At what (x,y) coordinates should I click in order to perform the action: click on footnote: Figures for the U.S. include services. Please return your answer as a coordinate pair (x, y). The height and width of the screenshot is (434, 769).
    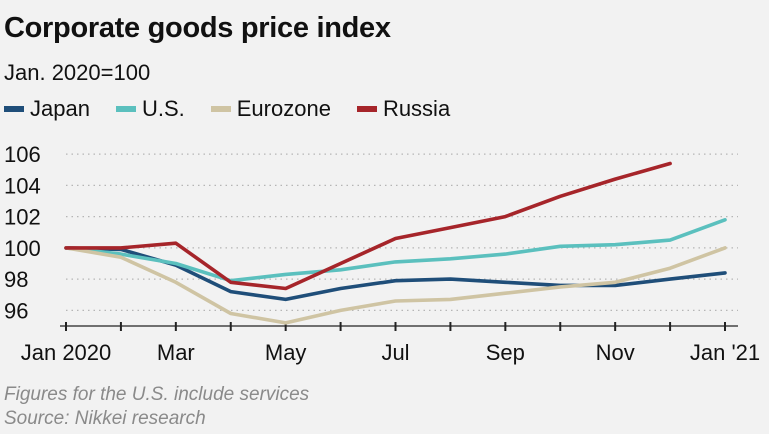
    Looking at the image, I should click on (157, 394).